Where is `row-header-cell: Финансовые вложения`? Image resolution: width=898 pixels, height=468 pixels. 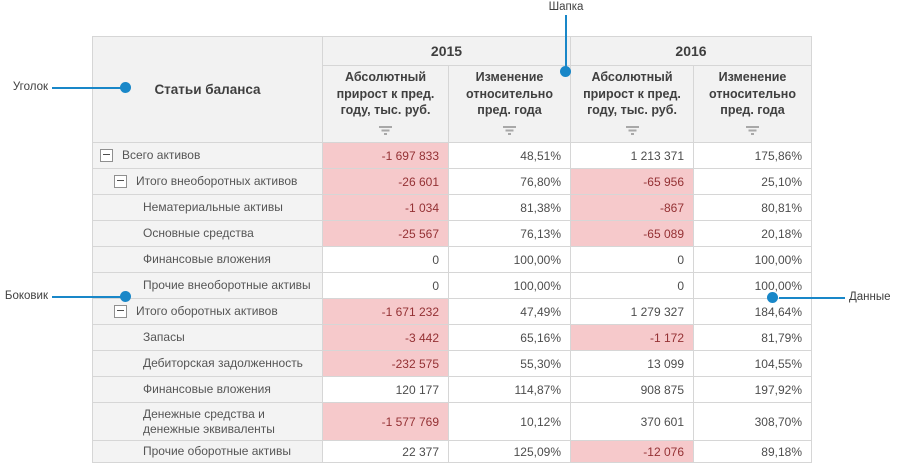 row-header-cell: Финансовые вложения is located at coordinates (207, 259).